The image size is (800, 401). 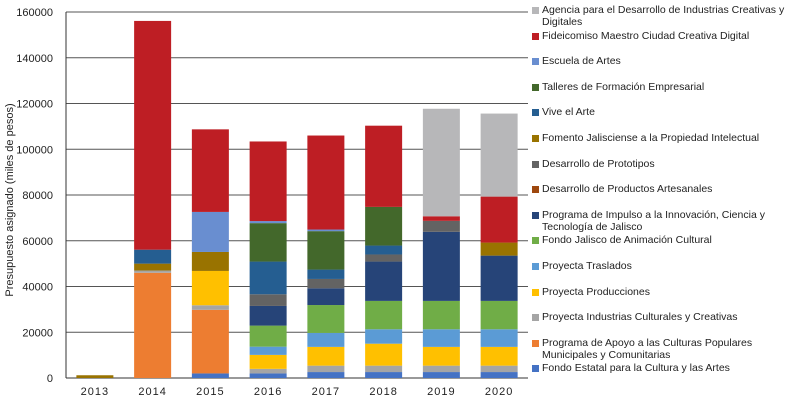 What do you see at coordinates (37, 333) in the screenshot?
I see `y-tick-label: 20000` at bounding box center [37, 333].